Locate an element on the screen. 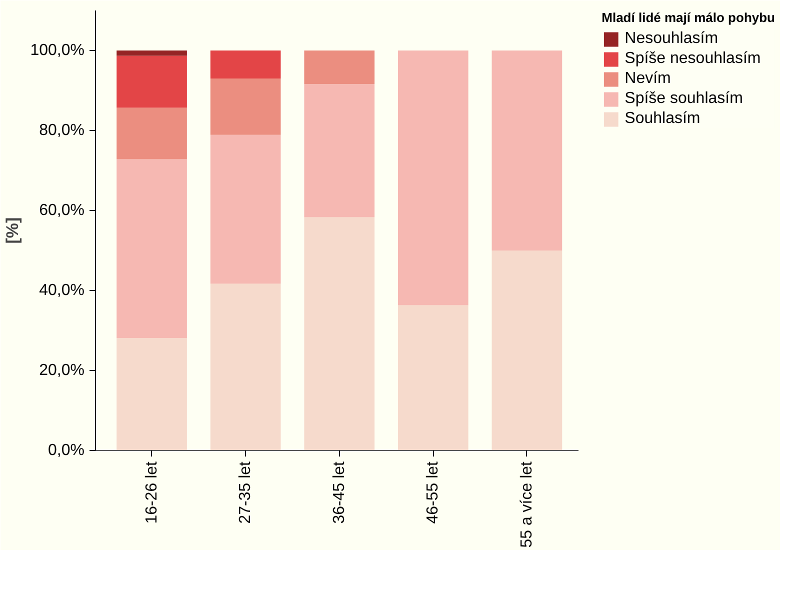 This screenshot has width=789, height=595. y-tick-label: 60,0% is located at coordinates (62, 210).